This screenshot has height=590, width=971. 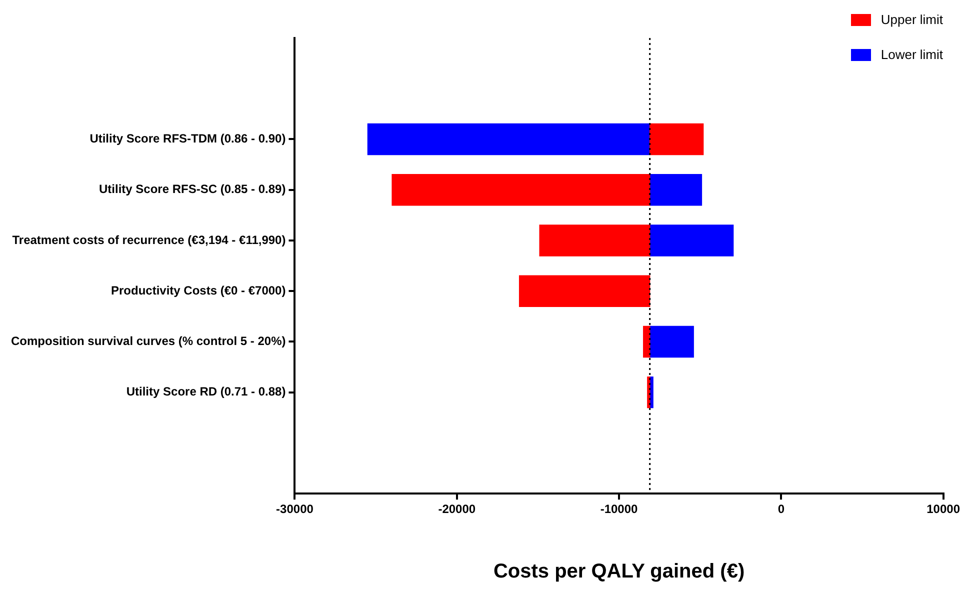 What do you see at coordinates (188, 139) in the screenshot?
I see `y-tick-label: Utility Score RFS-TDM (0.86 - 0.90)` at bounding box center [188, 139].